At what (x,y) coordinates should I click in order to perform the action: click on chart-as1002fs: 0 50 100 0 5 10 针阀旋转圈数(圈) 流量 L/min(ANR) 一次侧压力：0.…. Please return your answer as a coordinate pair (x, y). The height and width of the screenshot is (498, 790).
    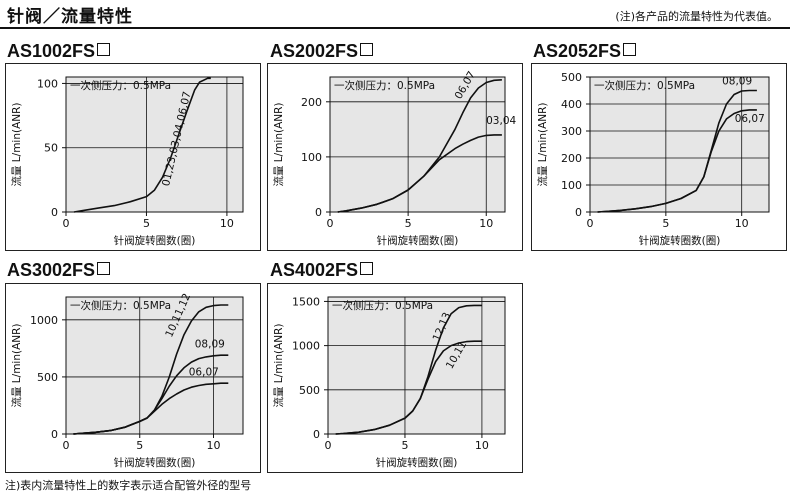
    Looking at the image, I should click on (127, 161).